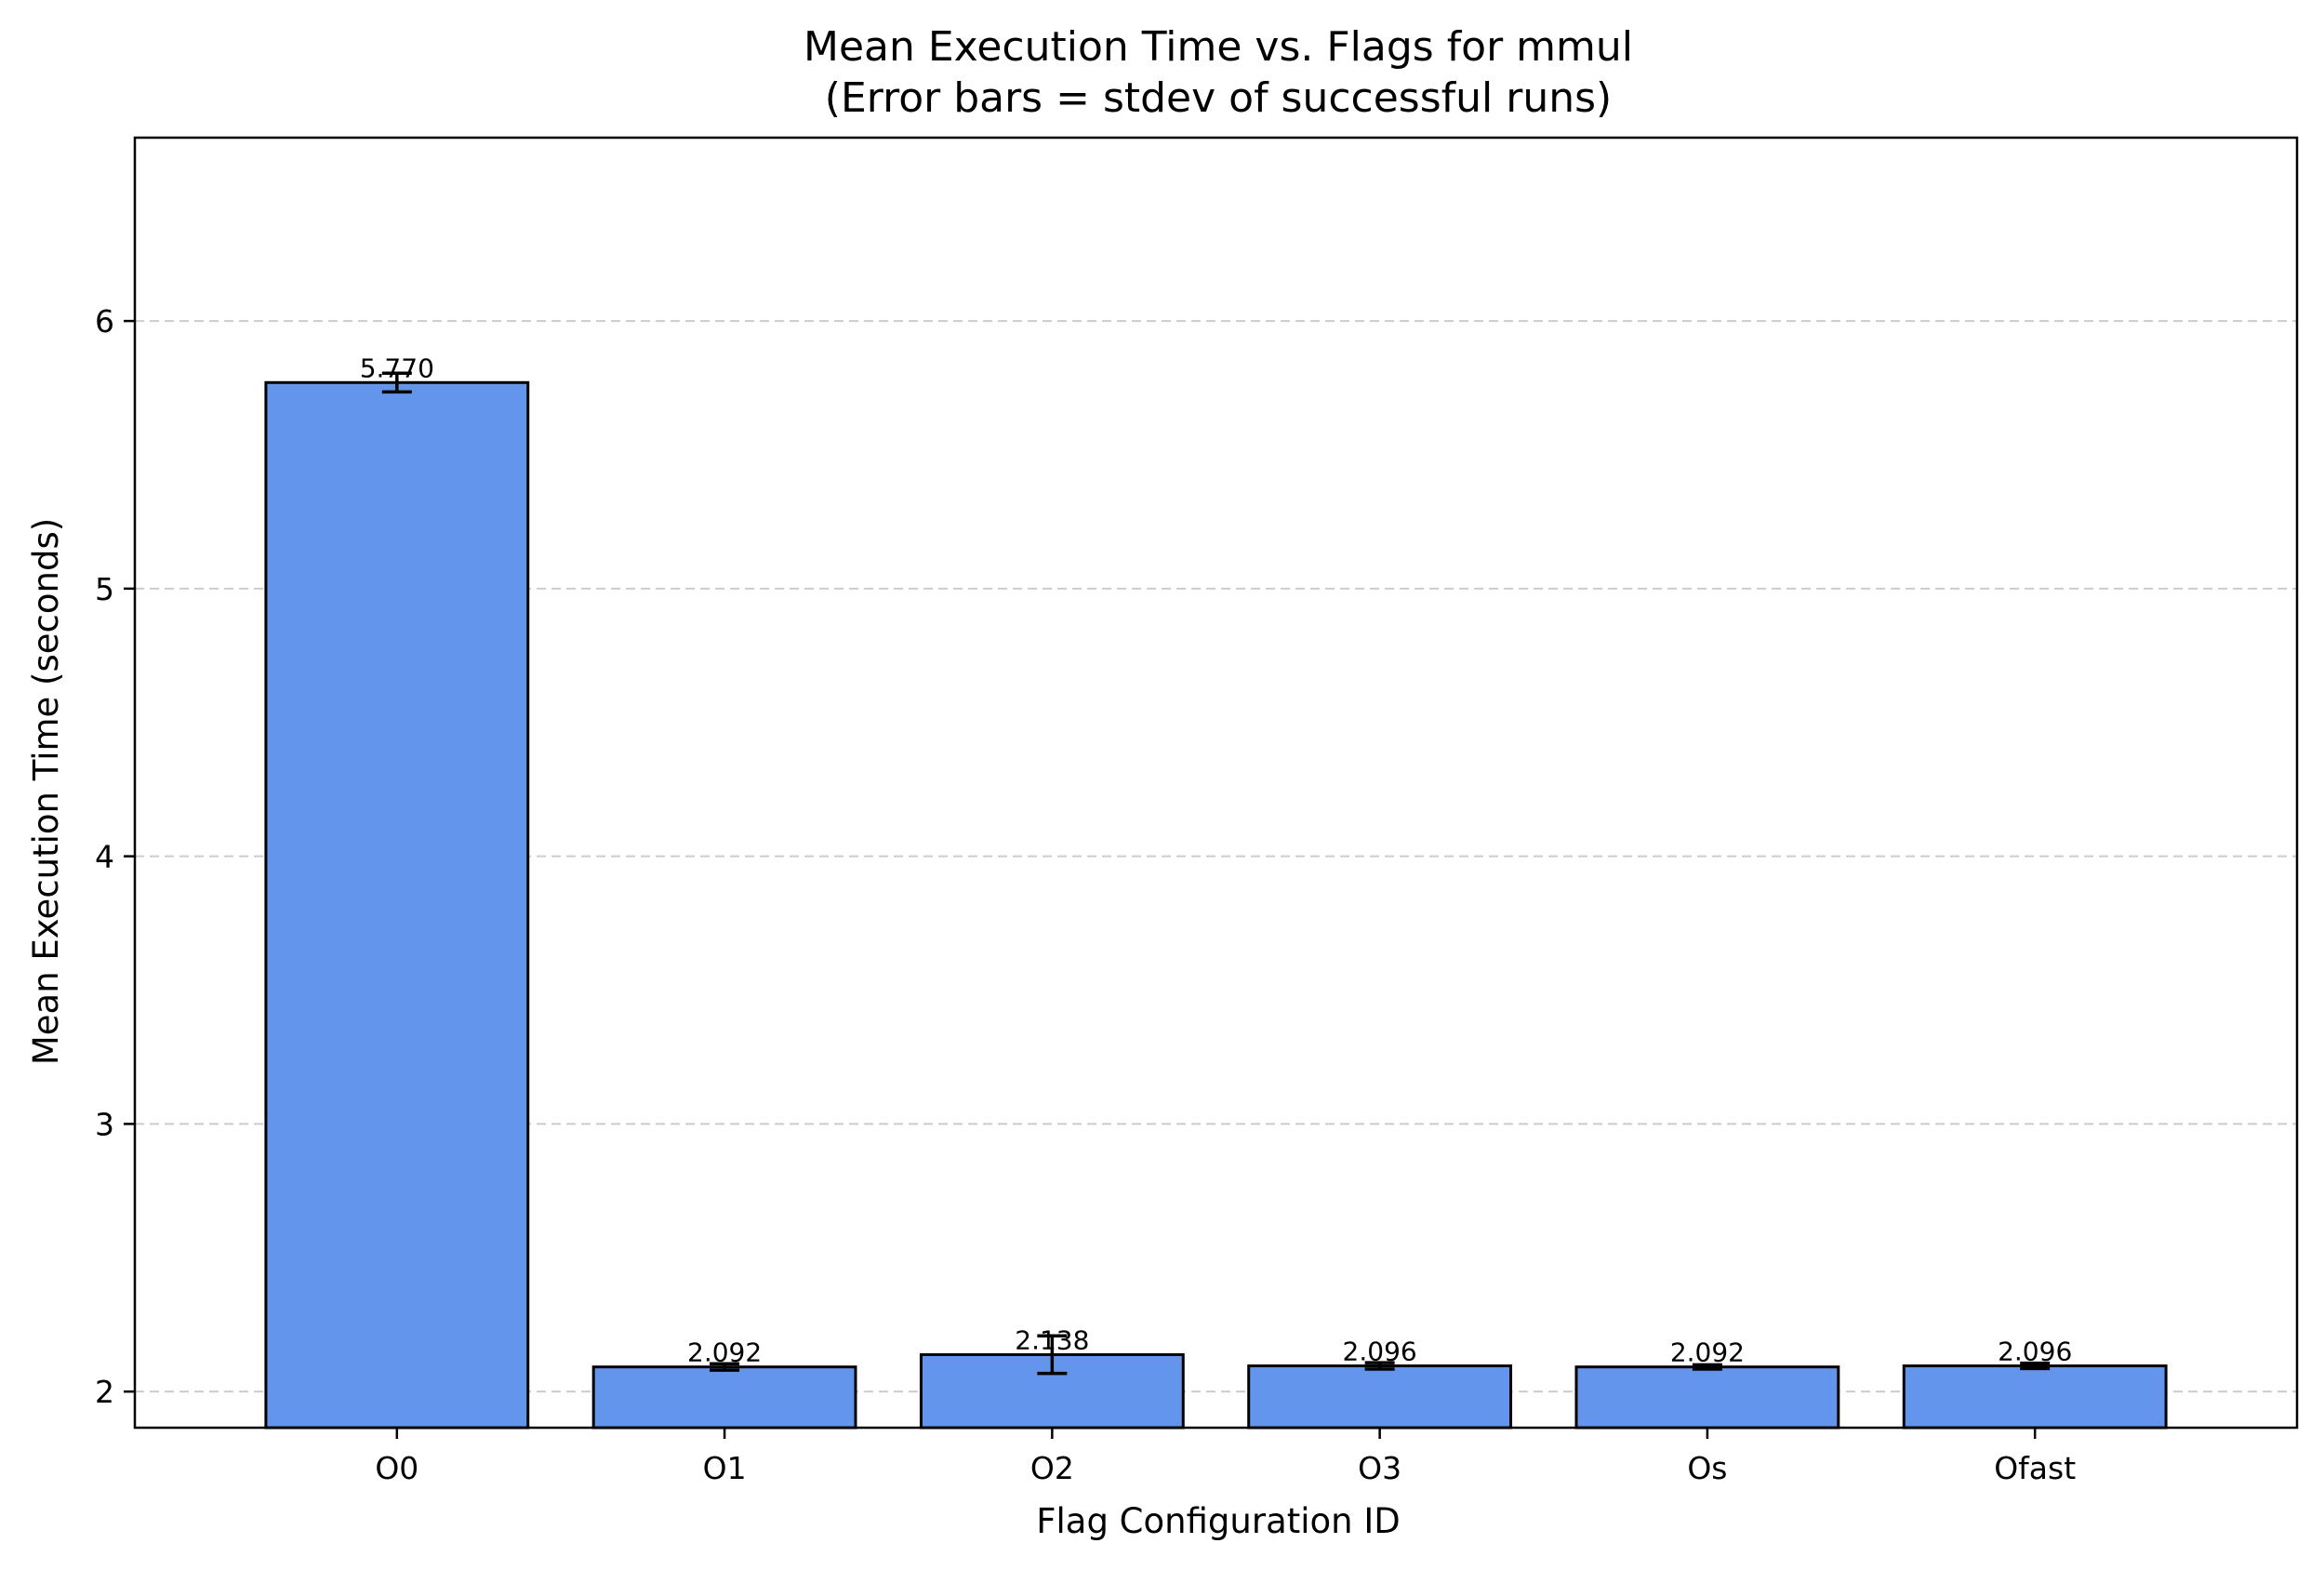 This screenshot has width=2324, height=1570. Describe the element at coordinates (724, 1397) in the screenshot. I see `bar-O1` at that location.